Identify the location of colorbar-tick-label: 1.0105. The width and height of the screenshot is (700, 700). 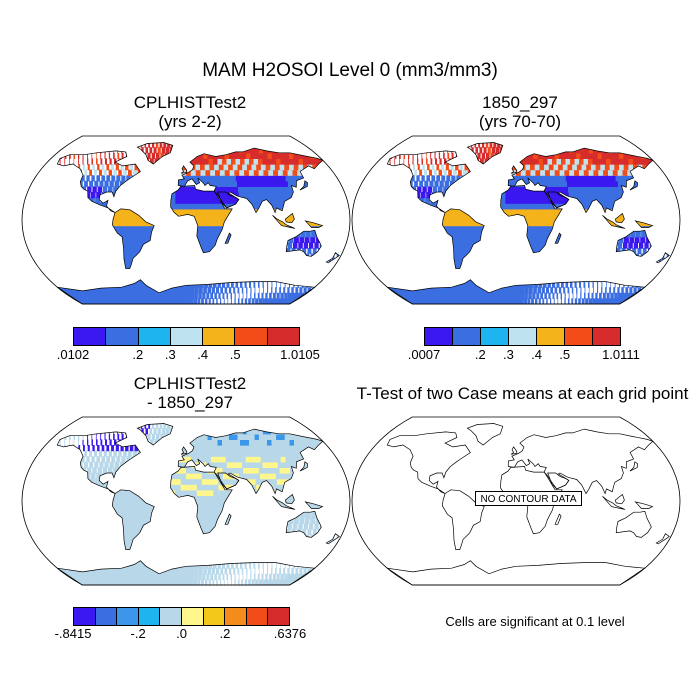
(300, 354).